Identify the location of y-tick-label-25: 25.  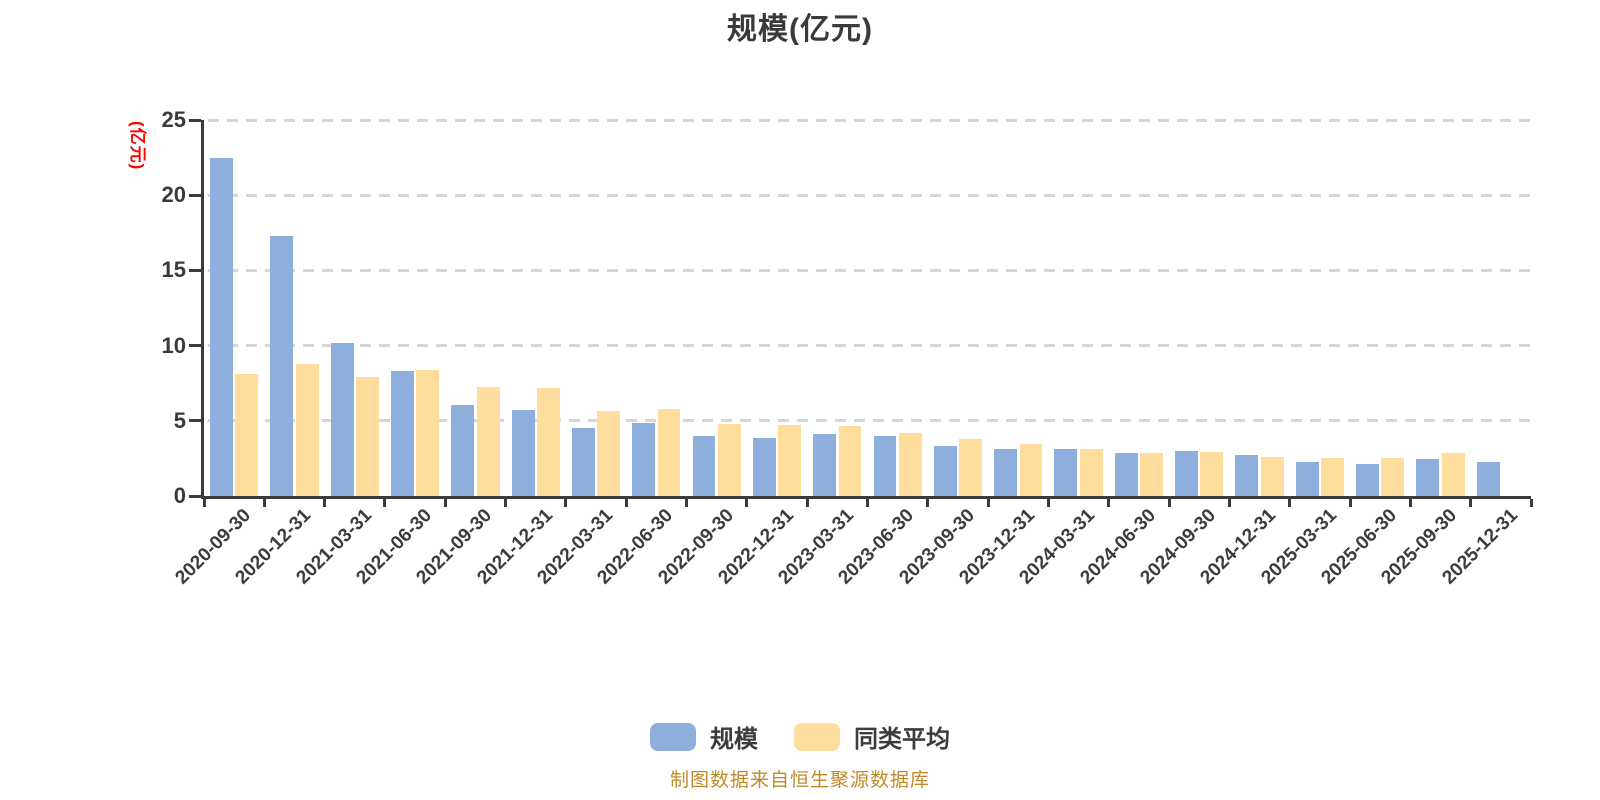
(173, 119).